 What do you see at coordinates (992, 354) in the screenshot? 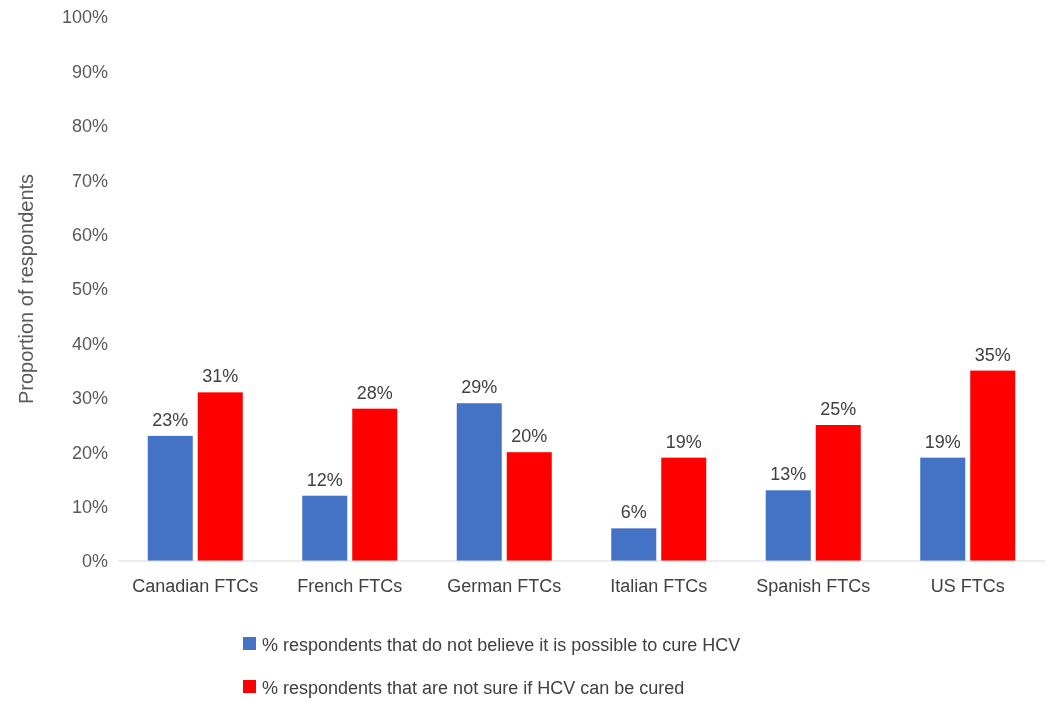
I see `data-label: 35%` at bounding box center [992, 354].